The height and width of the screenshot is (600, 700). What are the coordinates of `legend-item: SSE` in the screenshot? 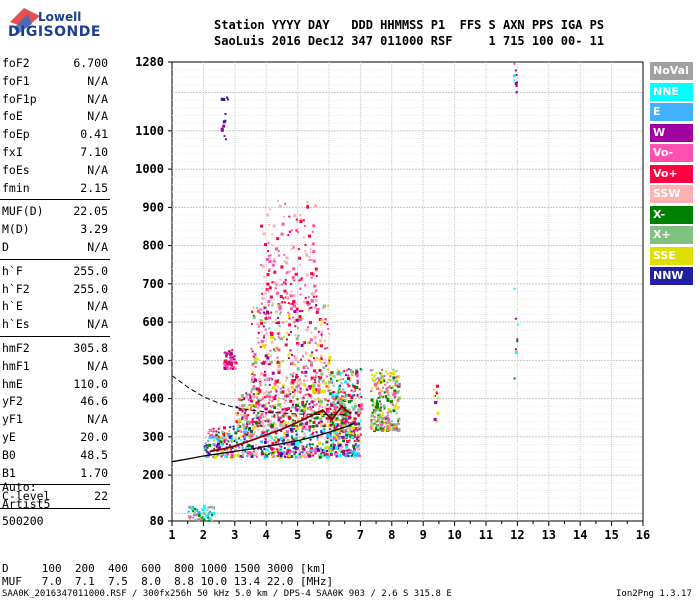 It's located at (671, 255).